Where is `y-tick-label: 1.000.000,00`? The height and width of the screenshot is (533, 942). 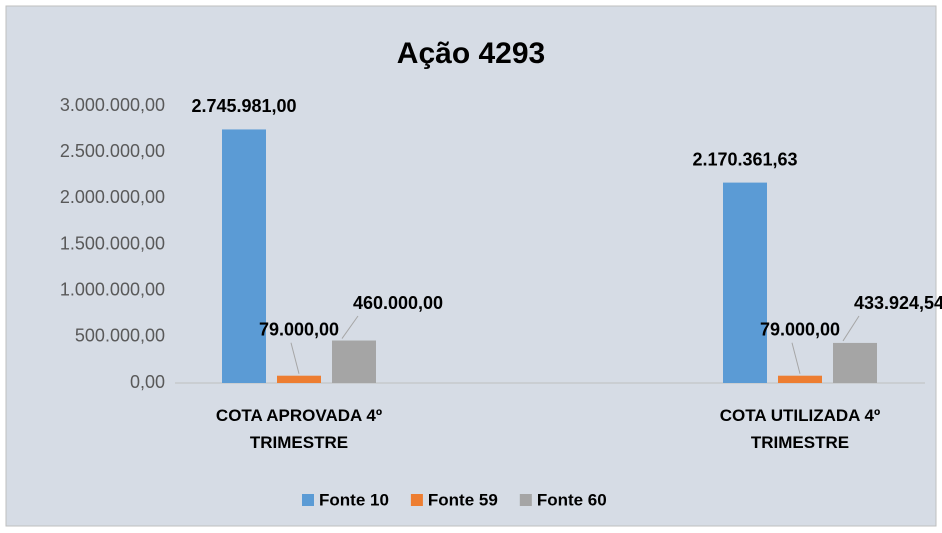
y-tick-label: 1.000.000,00 is located at coordinates (112, 289).